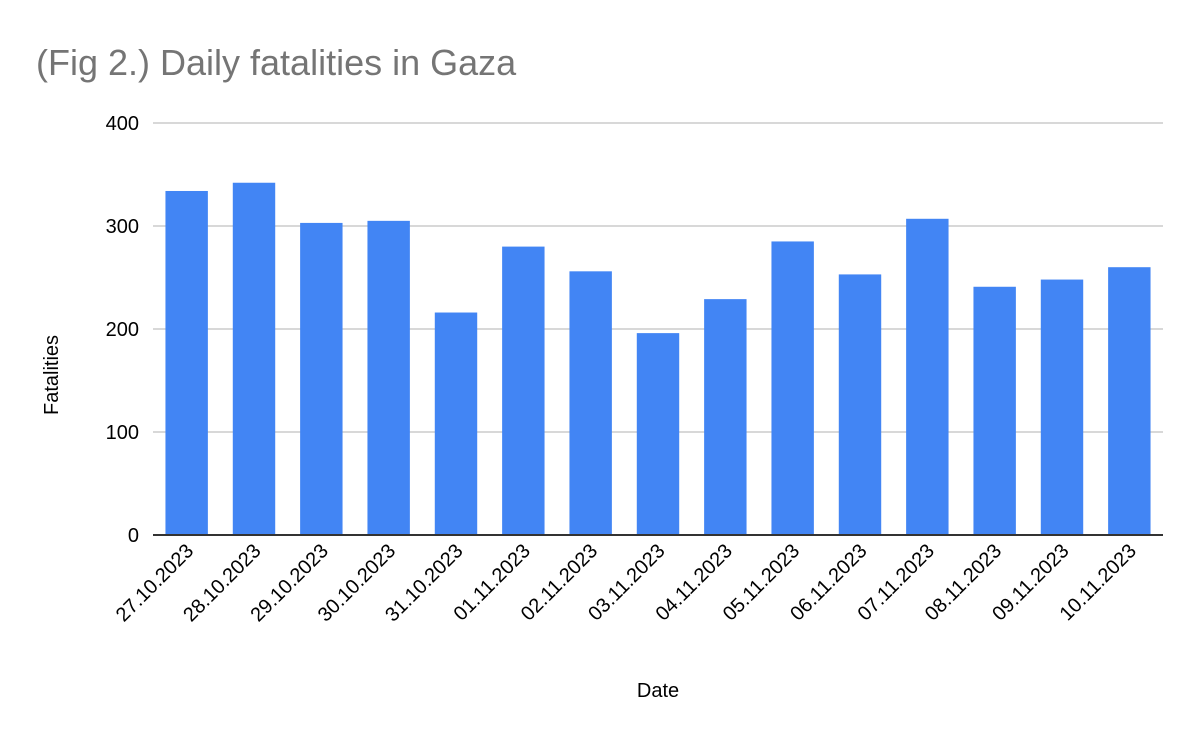  What do you see at coordinates (52, 375) in the screenshot?
I see `y-axis-title: Fatalities` at bounding box center [52, 375].